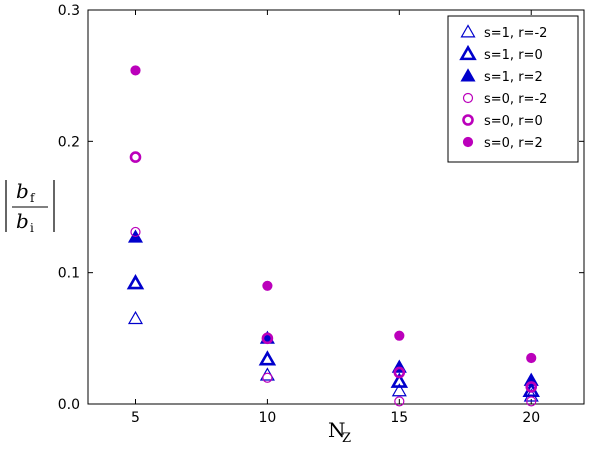  Describe the element at coordinates (513, 143) in the screenshot. I see `legend-entry-label: s=0, r=2` at that location.